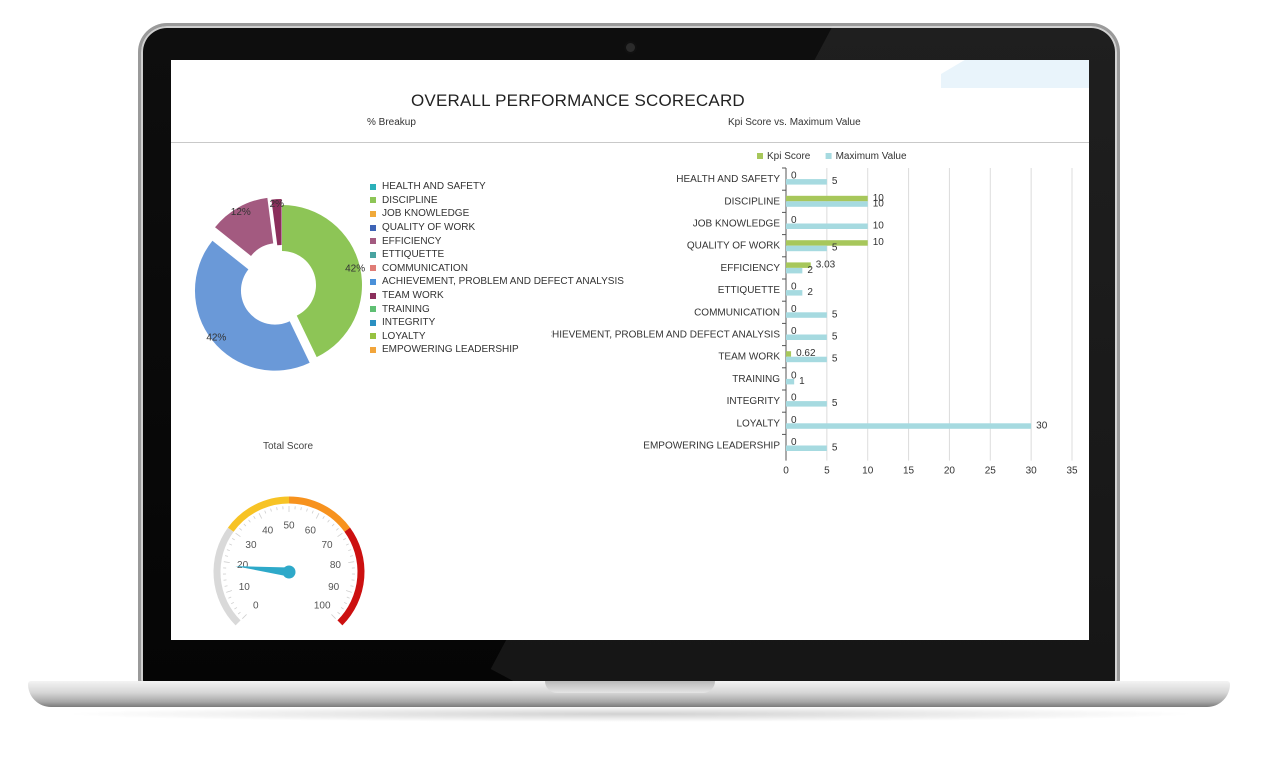 Image resolution: width=1261 pixels, height=757 pixels. Describe the element at coordinates (806, 448) in the screenshot. I see `bar-maximum-value-empowering-leadership` at that location.